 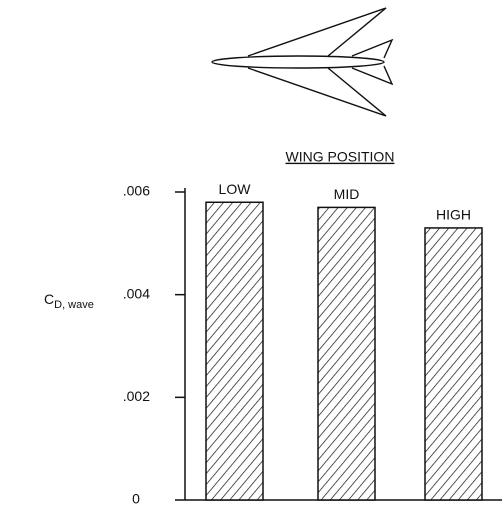 What do you see at coordinates (340, 157) in the screenshot?
I see `chart-title: WING POSITION` at bounding box center [340, 157].